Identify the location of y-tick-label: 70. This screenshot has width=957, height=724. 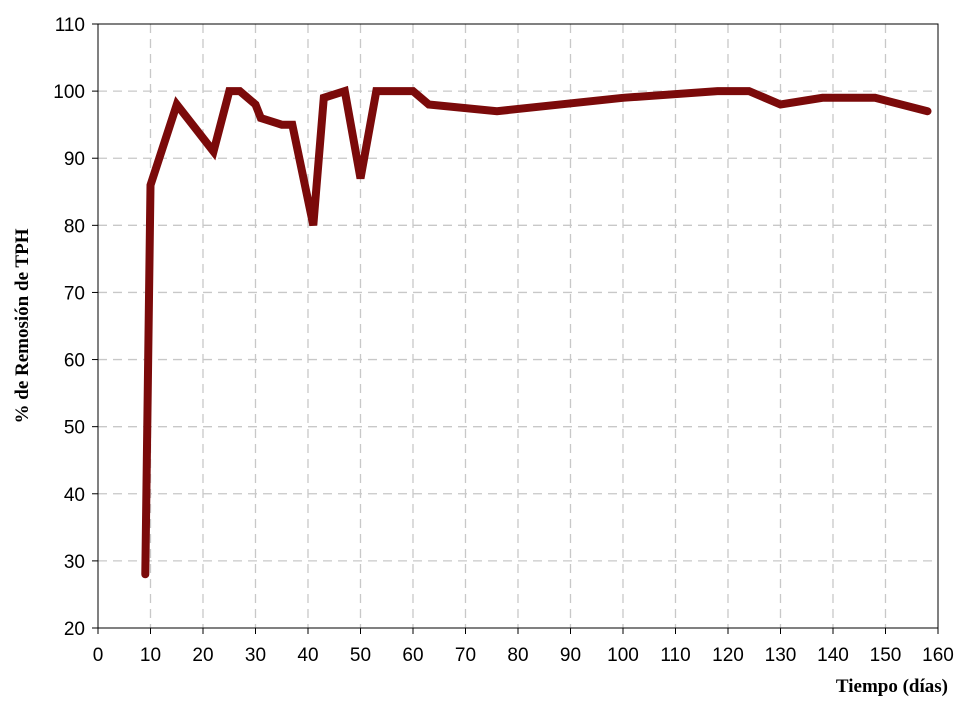
(74, 293).